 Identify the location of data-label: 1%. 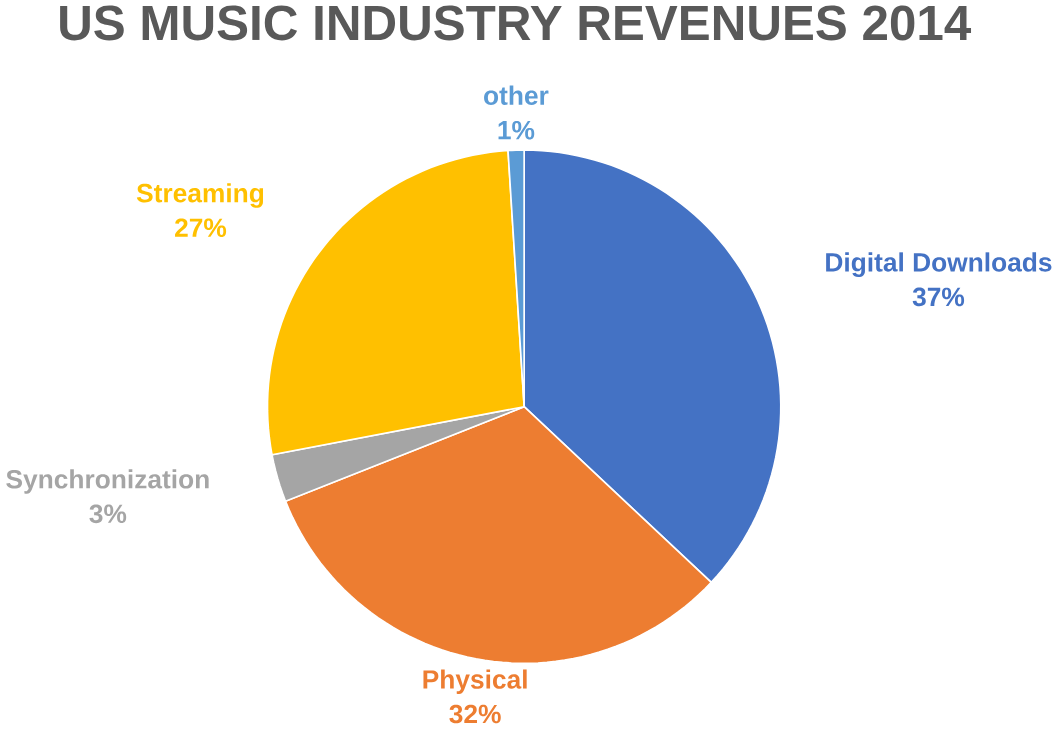
(516, 130).